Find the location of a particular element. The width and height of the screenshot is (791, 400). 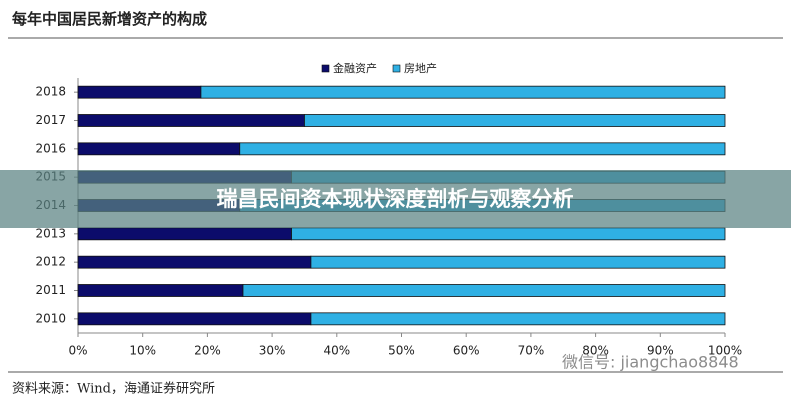

x-tick-label: 100% is located at coordinates (725, 351).